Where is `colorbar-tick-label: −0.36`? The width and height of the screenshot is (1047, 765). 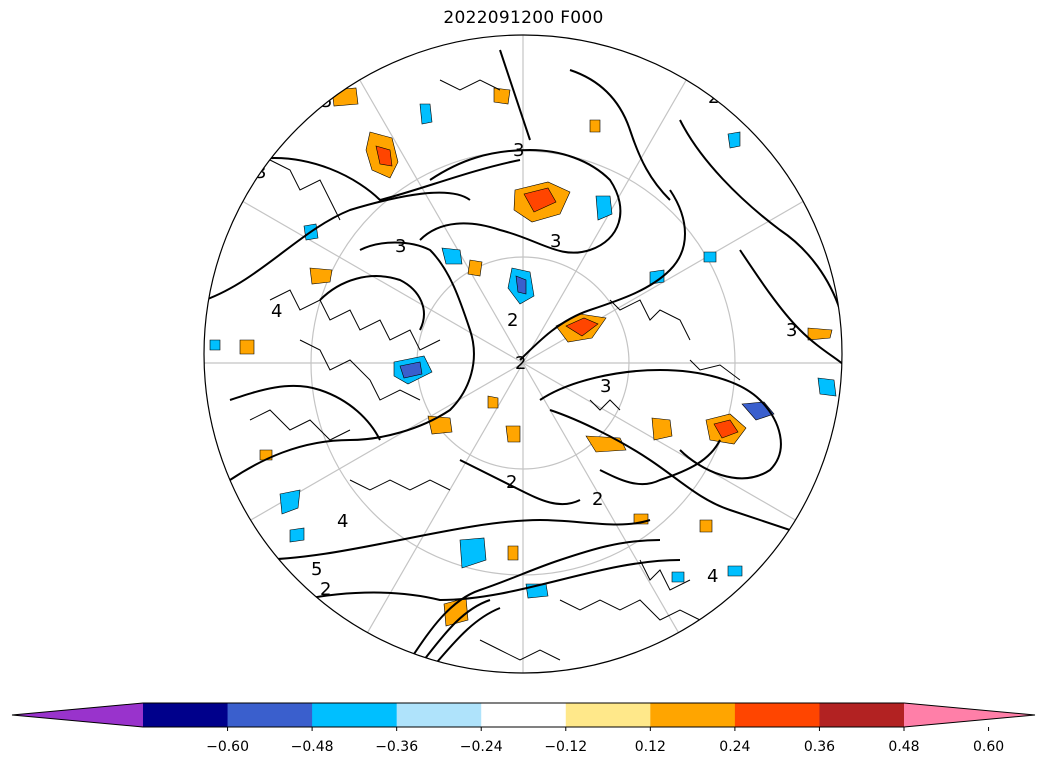 colorbar-tick-label: −0.36 is located at coordinates (396, 747).